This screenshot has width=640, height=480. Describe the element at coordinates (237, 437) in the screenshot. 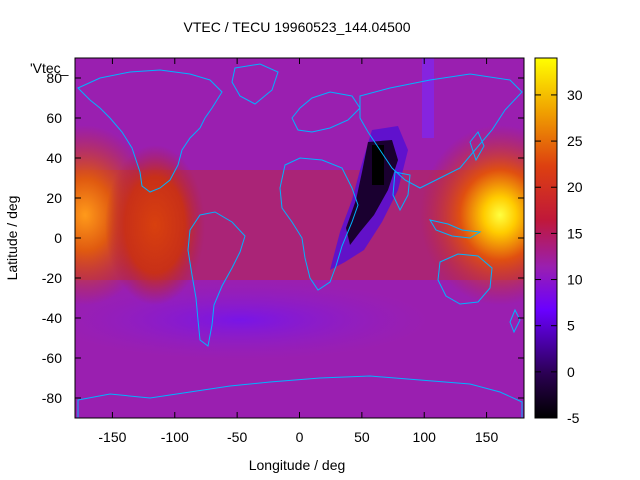

I see `x-tick-label: -50` at that location.